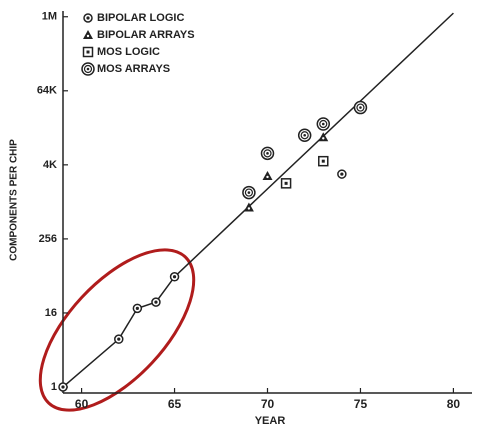 The width and height of the screenshot is (480, 432). I want to click on x-tick-label: 70, so click(268, 404).